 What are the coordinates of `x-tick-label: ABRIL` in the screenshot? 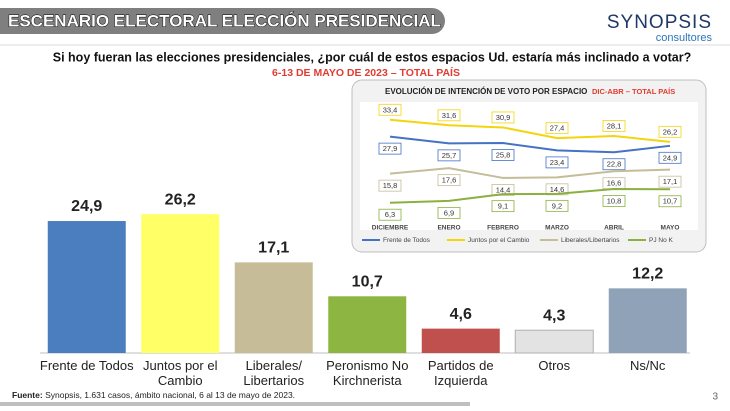 It's located at (614, 228).